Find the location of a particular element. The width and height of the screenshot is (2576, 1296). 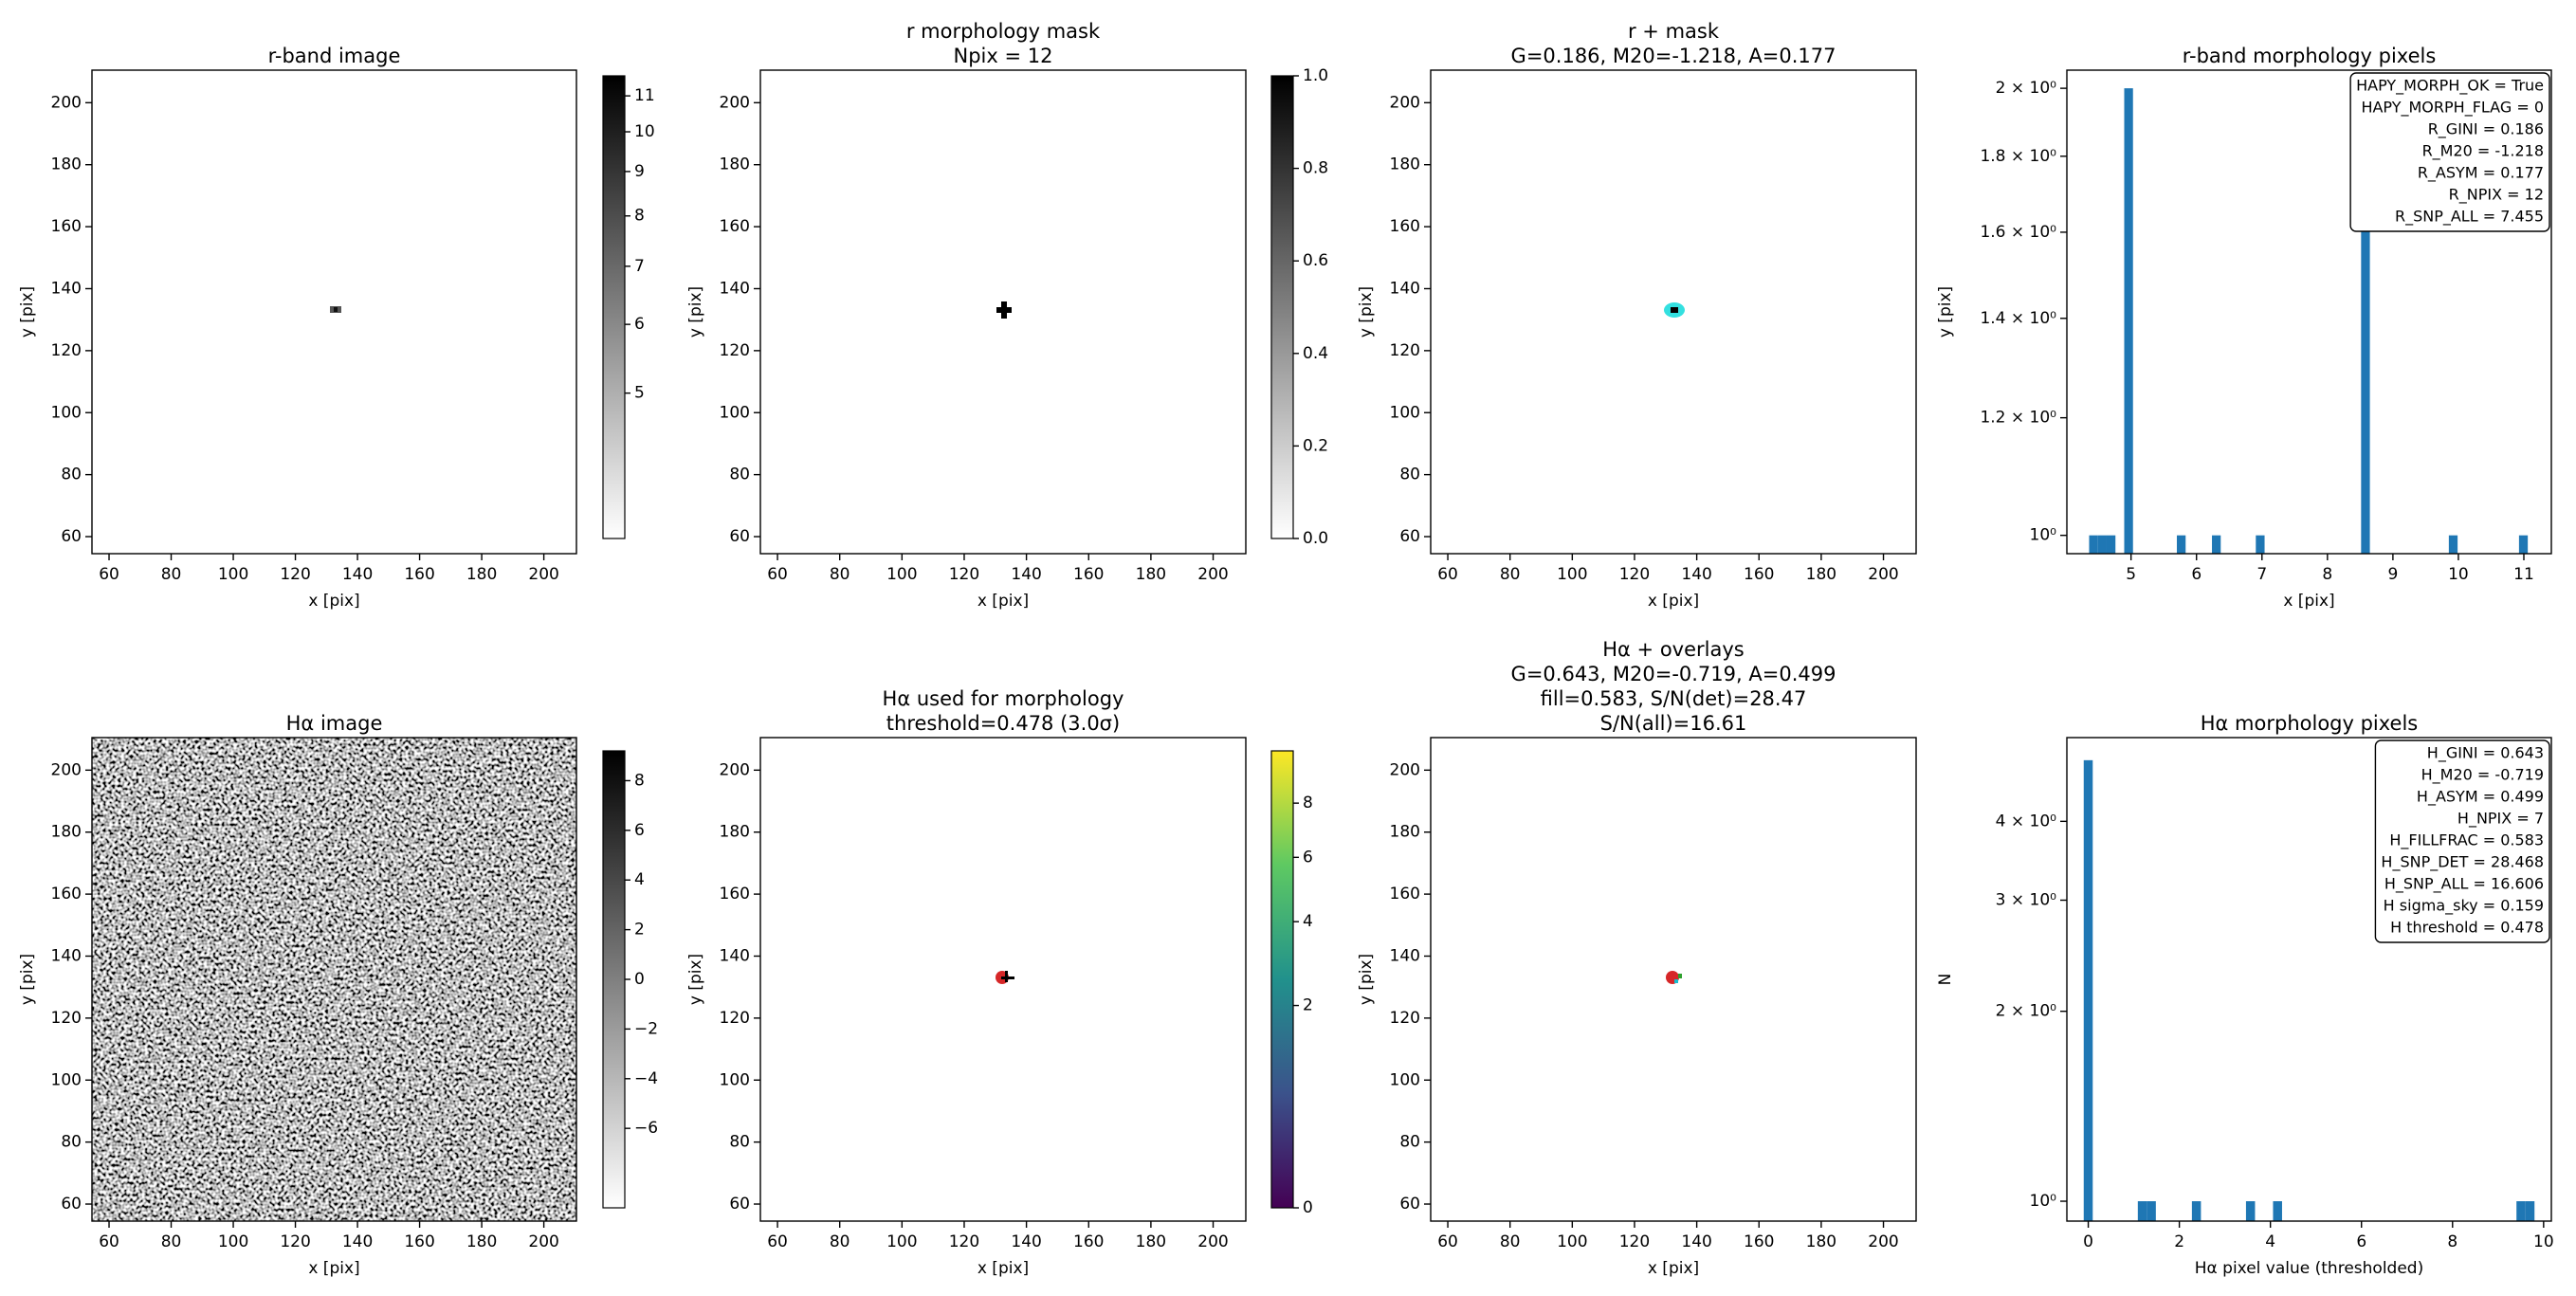

annotation-line: H_FILLFRAC = 0.583 is located at coordinates (2466, 841).